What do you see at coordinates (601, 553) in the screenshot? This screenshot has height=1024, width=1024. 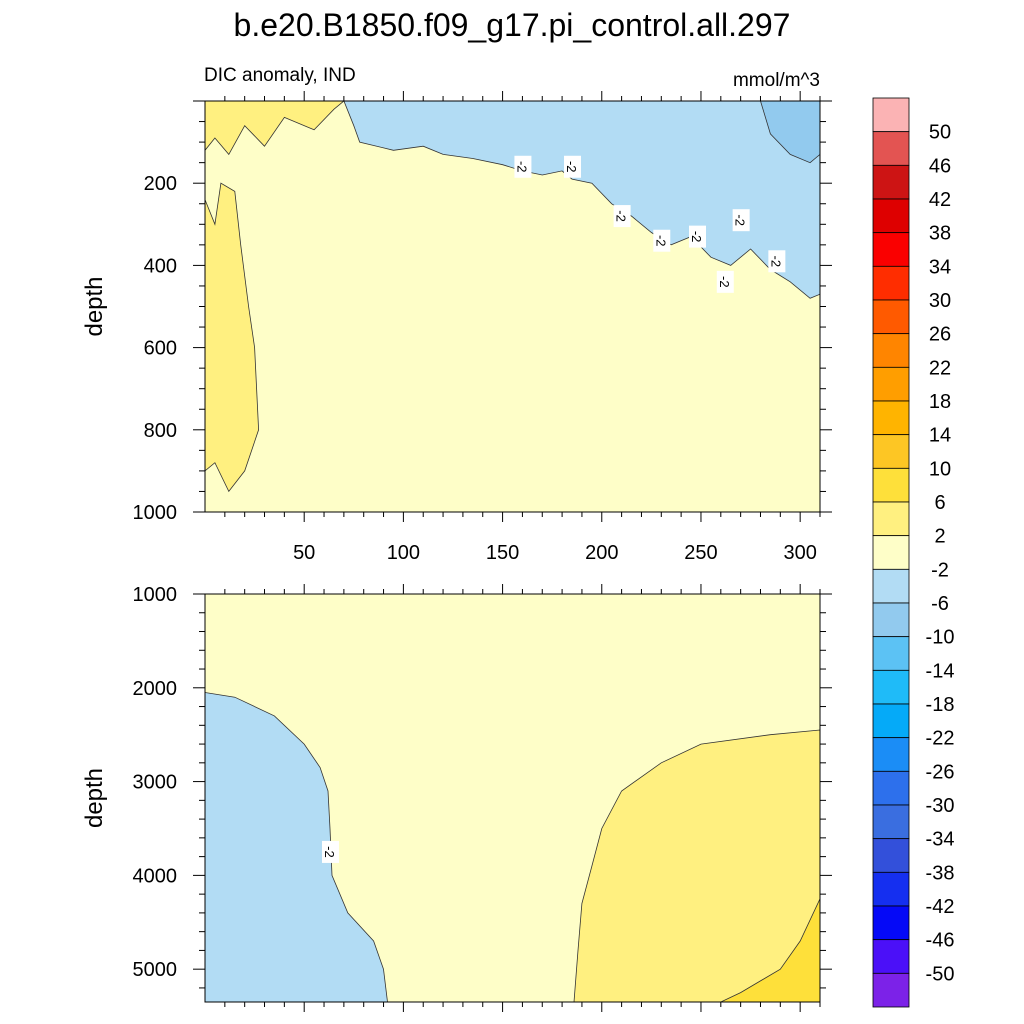 I see `x-tick-label: 200` at bounding box center [601, 553].